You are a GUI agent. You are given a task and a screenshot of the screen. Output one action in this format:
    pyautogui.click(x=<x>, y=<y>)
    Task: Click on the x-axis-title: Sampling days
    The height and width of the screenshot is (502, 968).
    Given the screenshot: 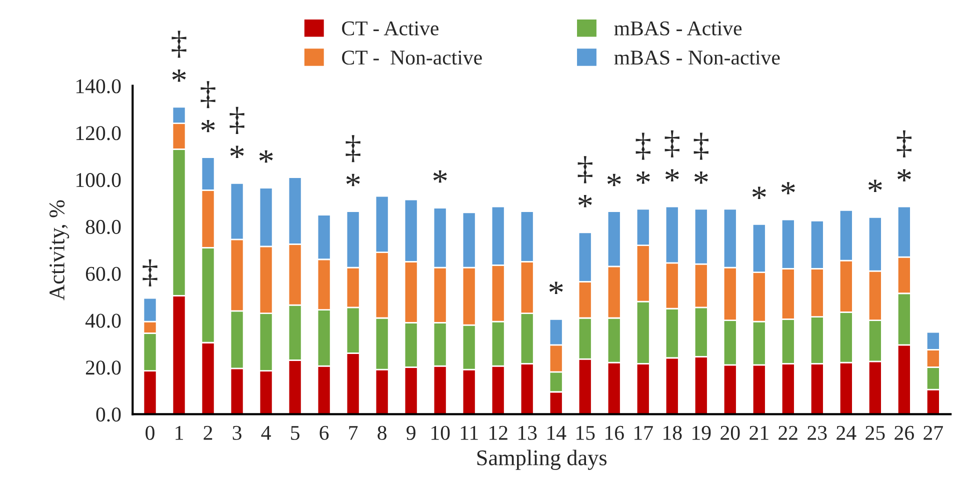 What is the action you would take?
    pyautogui.click(x=542, y=460)
    